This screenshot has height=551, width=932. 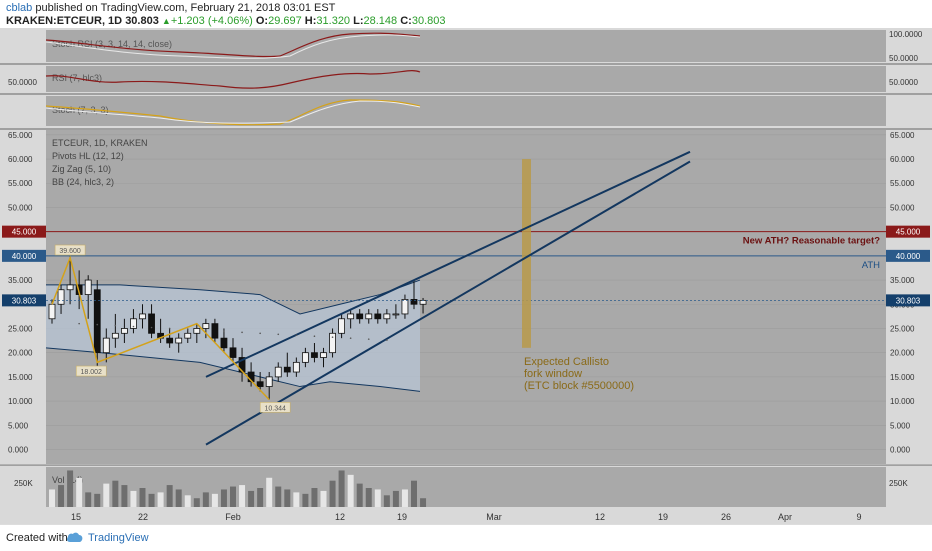 I want to click on stoch-rsi-k-line, so click(x=233, y=45).